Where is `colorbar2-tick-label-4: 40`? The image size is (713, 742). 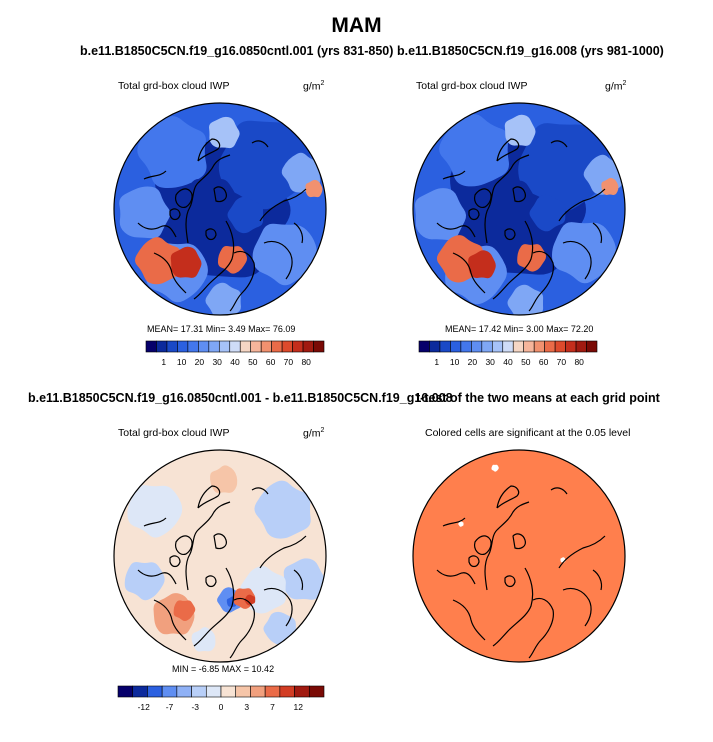
colorbar2-tick-label-4: 40 is located at coordinates (508, 362).